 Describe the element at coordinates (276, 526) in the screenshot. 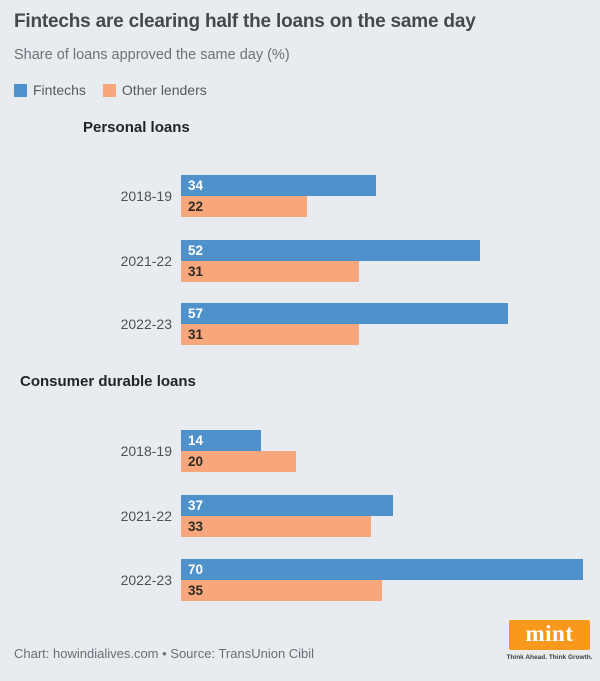

I see `bar-other-lenders: 33` at that location.